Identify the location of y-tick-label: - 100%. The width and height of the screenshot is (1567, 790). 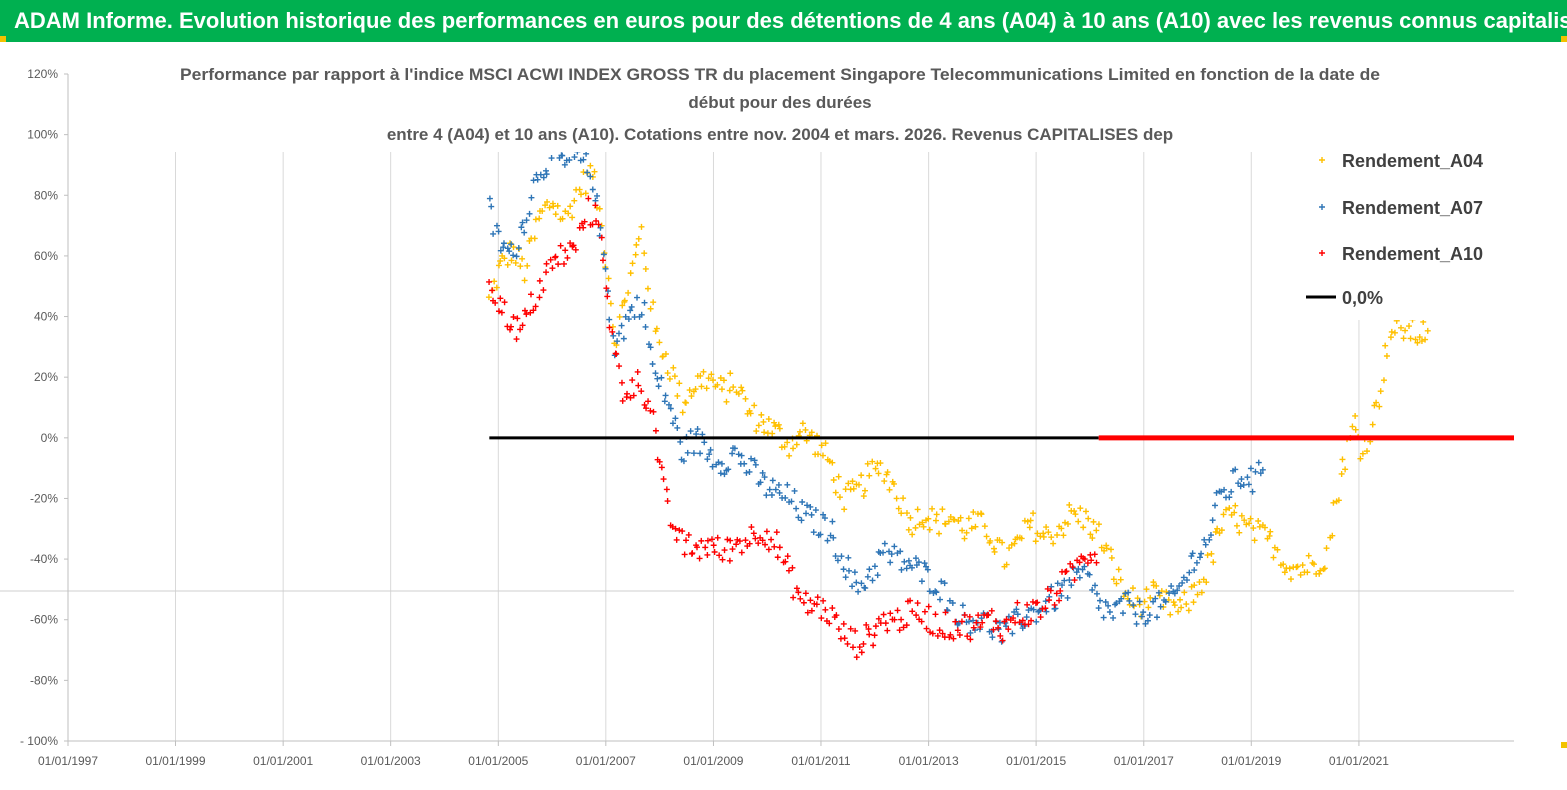
(39, 741).